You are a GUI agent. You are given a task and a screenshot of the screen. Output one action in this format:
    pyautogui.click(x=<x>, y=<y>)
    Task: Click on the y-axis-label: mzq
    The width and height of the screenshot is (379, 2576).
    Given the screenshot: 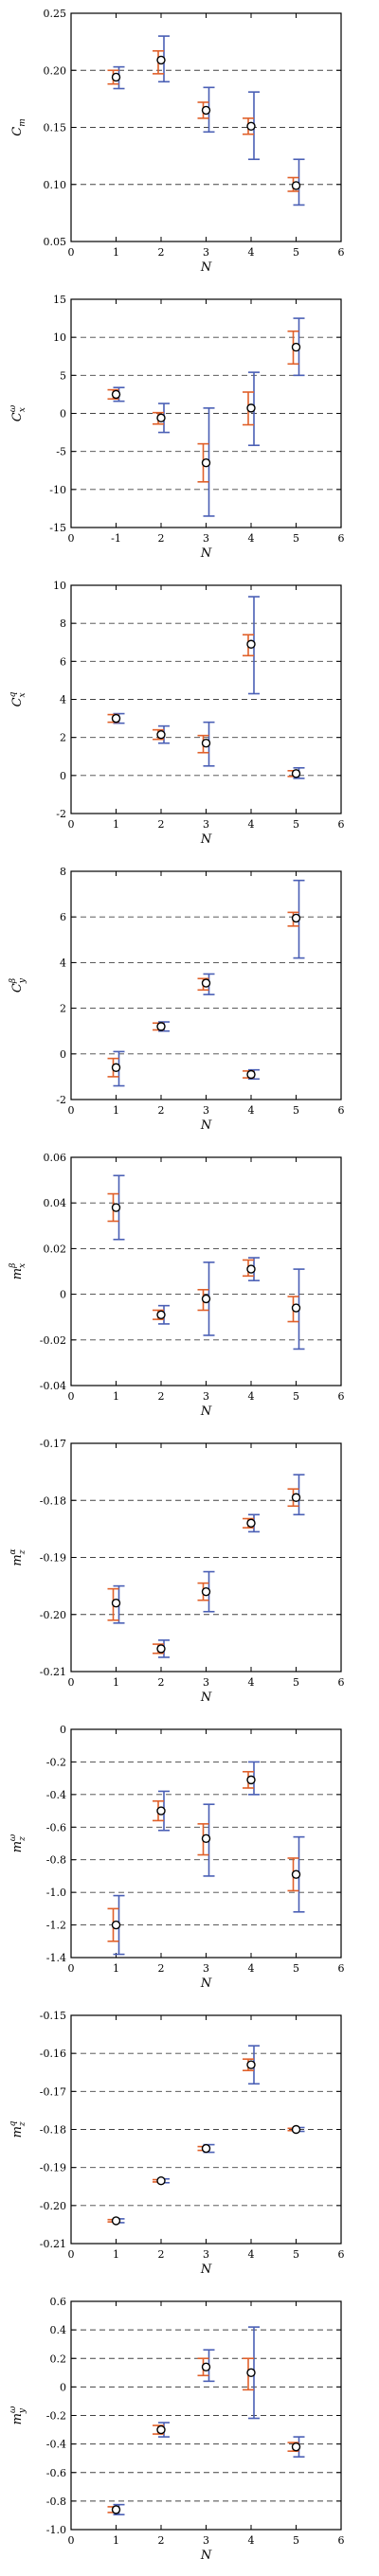 What is the action you would take?
    pyautogui.click(x=18, y=2129)
    